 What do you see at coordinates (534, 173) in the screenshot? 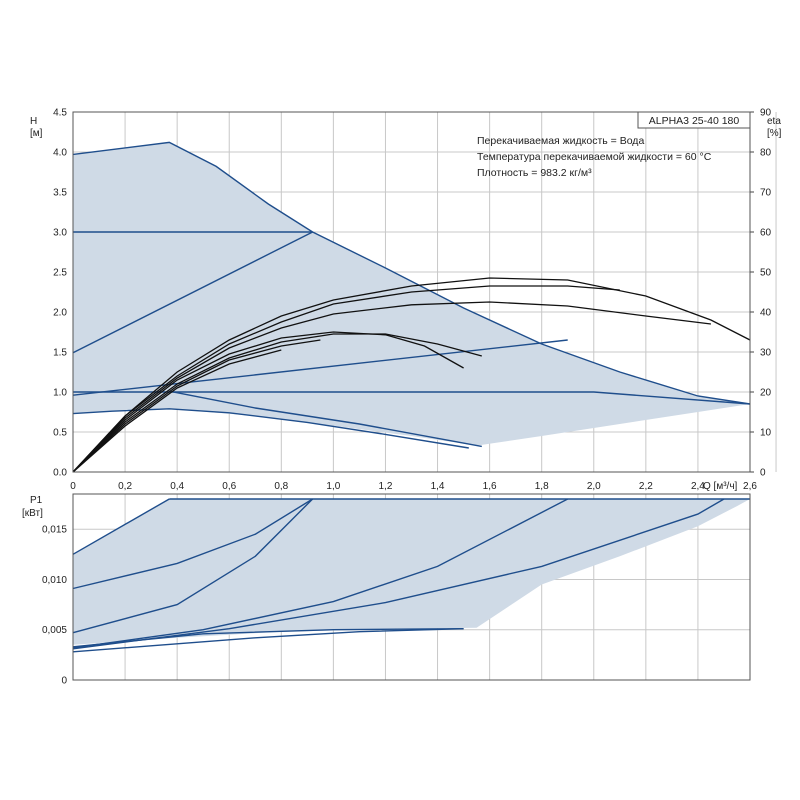
I see `fluid-info-line: Плотность = 983.2 кг/м³` at bounding box center [534, 173].